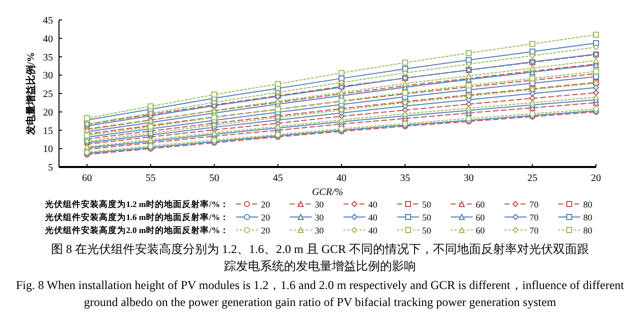 Image resolution: width=640 pixels, height=320 pixels. Describe the element at coordinates (31, 94) in the screenshot. I see `y-axis-title: 发电量增益比例/%` at that location.